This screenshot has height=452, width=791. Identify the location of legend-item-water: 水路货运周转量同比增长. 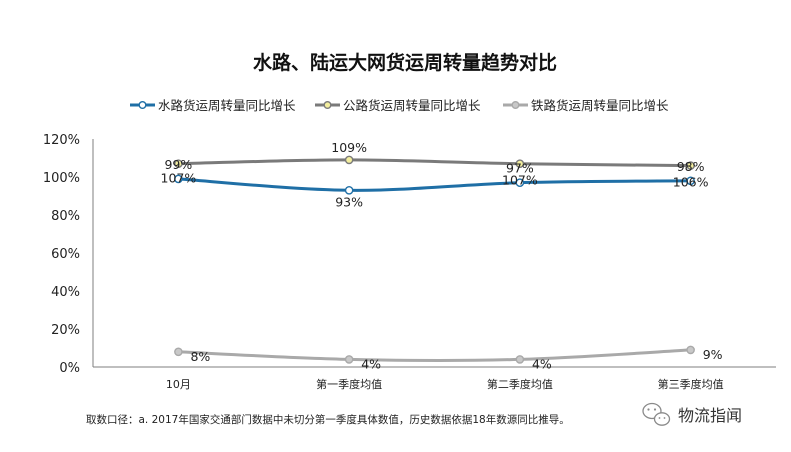
(213, 105).